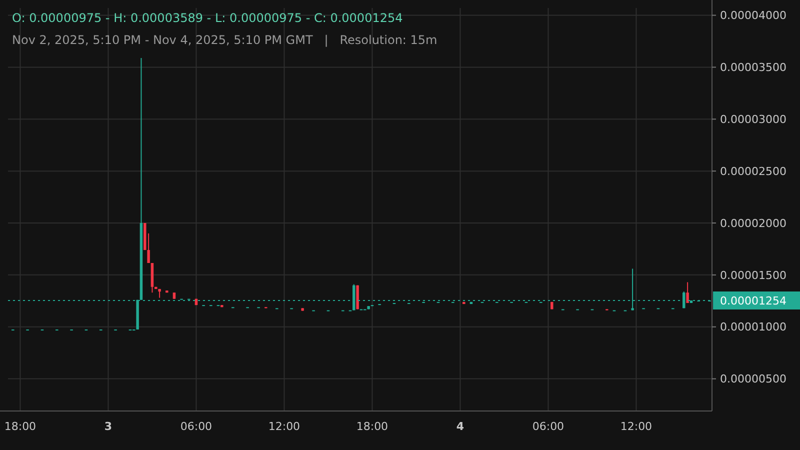 This screenshot has width=800, height=450. I want to click on y-tick-label: 0.00000500, so click(753, 379).